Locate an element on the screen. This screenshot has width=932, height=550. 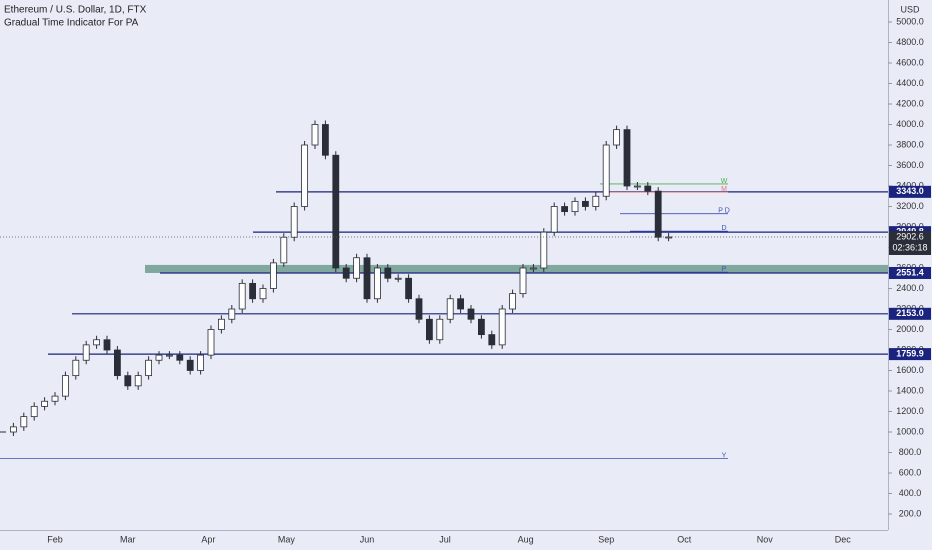
y-tick-label: 200.0 is located at coordinates (910, 513).